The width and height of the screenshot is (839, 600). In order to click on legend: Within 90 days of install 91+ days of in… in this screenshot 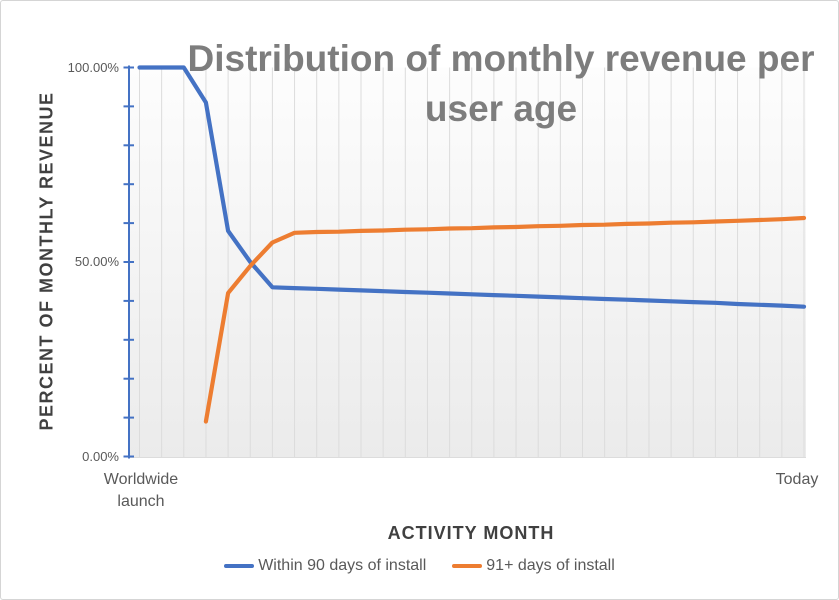, I will do `click(419, 566)`.